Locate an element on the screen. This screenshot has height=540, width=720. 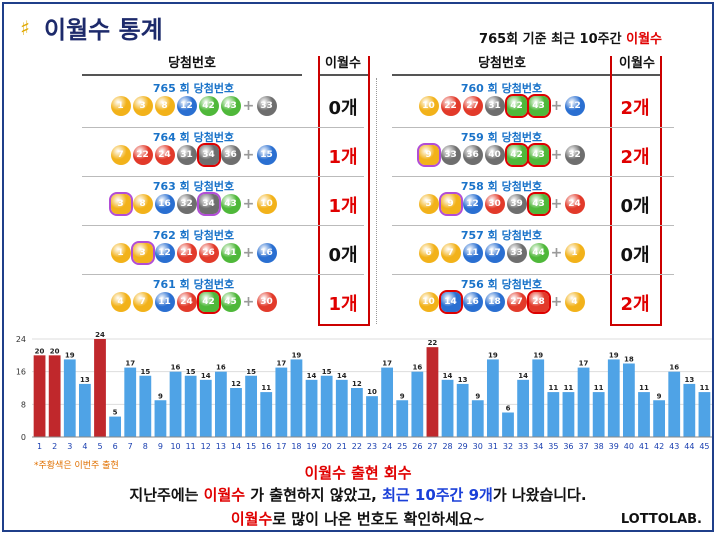
x-tick-label-22: 22 is located at coordinates (357, 446).